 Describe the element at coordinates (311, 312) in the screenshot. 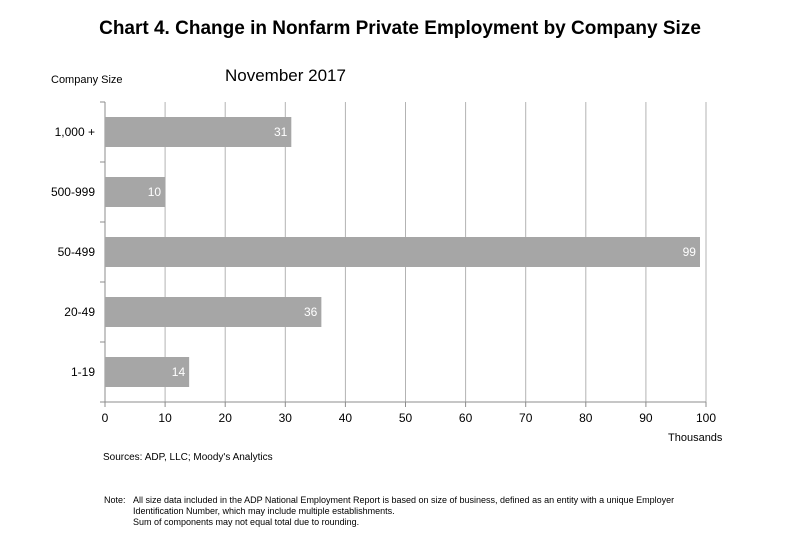

I see `bar-data-label: 36` at that location.